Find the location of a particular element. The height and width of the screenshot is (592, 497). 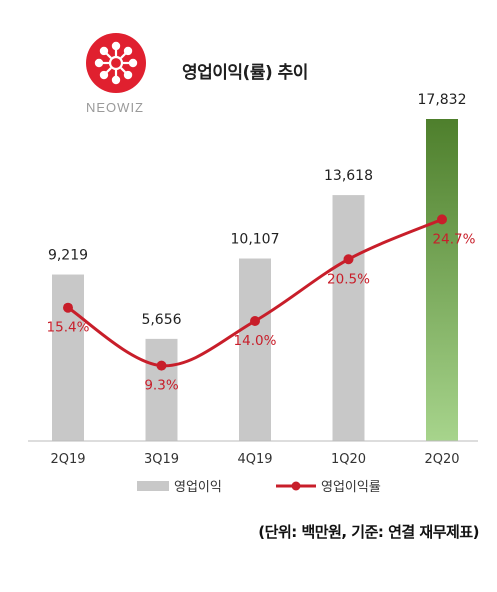

brand-name: NEOWIZ is located at coordinates (115, 107).